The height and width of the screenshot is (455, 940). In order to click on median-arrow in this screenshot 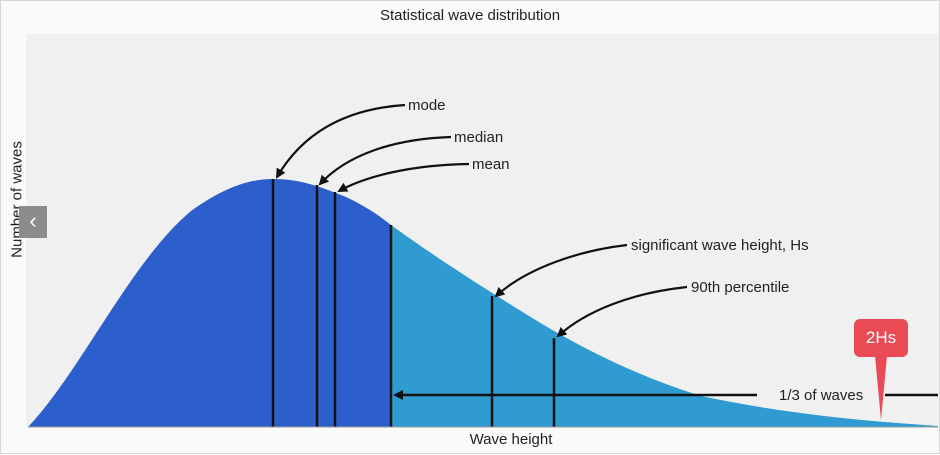, I will do `click(385, 160)`.